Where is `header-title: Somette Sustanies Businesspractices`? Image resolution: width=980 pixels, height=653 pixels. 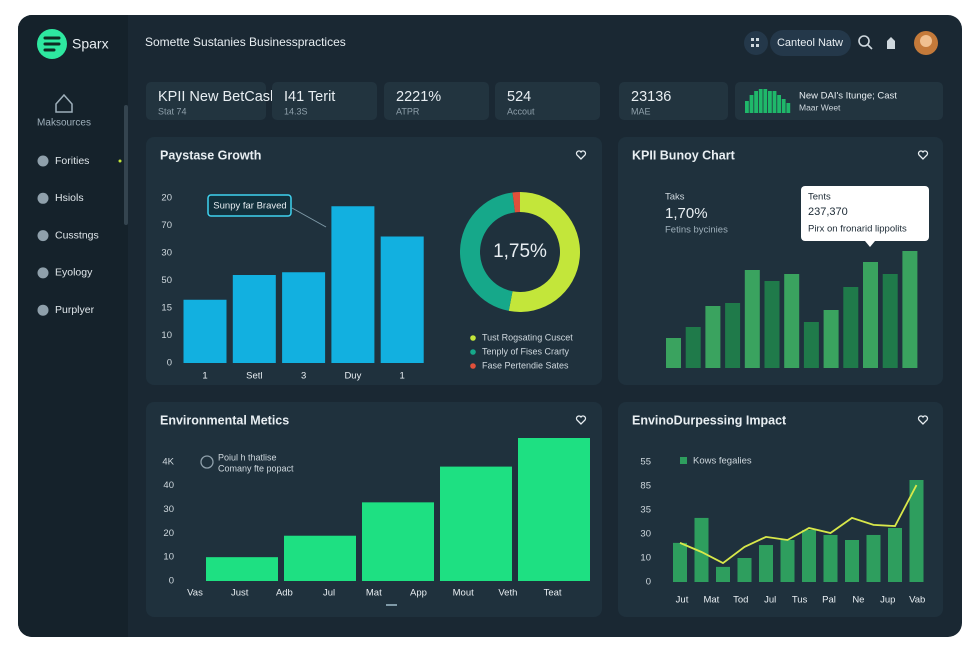
header-title: Somette Sustanies Businesspractices is located at coordinates (245, 42).